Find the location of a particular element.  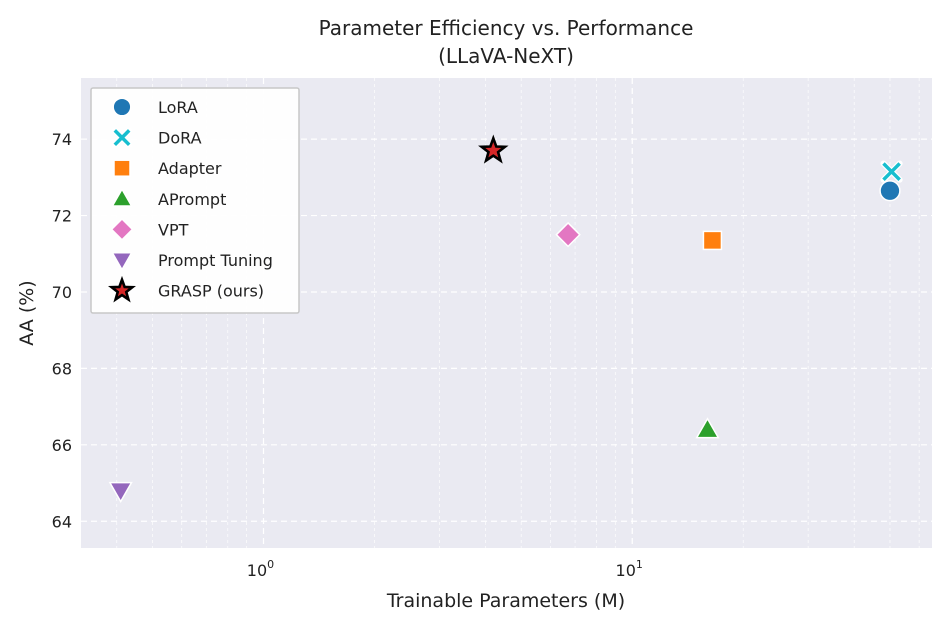

y-tick-label: 72 is located at coordinates (62, 216).